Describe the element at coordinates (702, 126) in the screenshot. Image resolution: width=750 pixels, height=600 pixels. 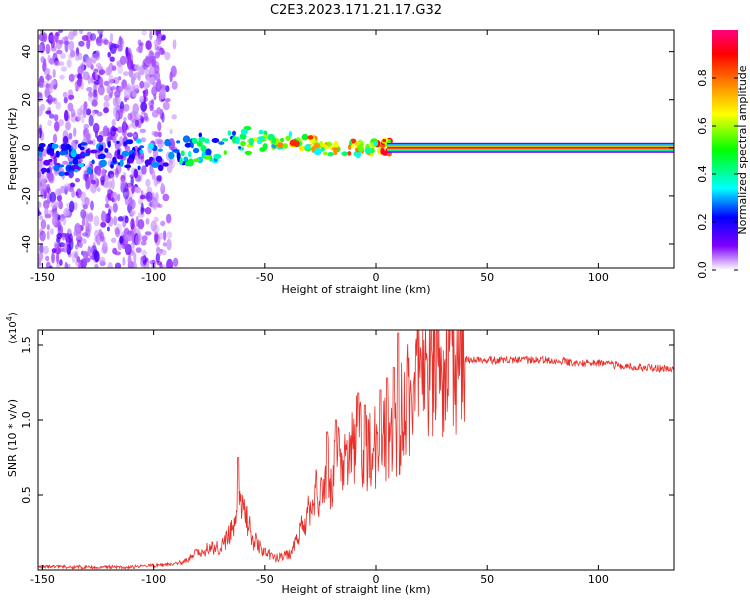
I see `colorbar-tick-label: 0.6` at that location.